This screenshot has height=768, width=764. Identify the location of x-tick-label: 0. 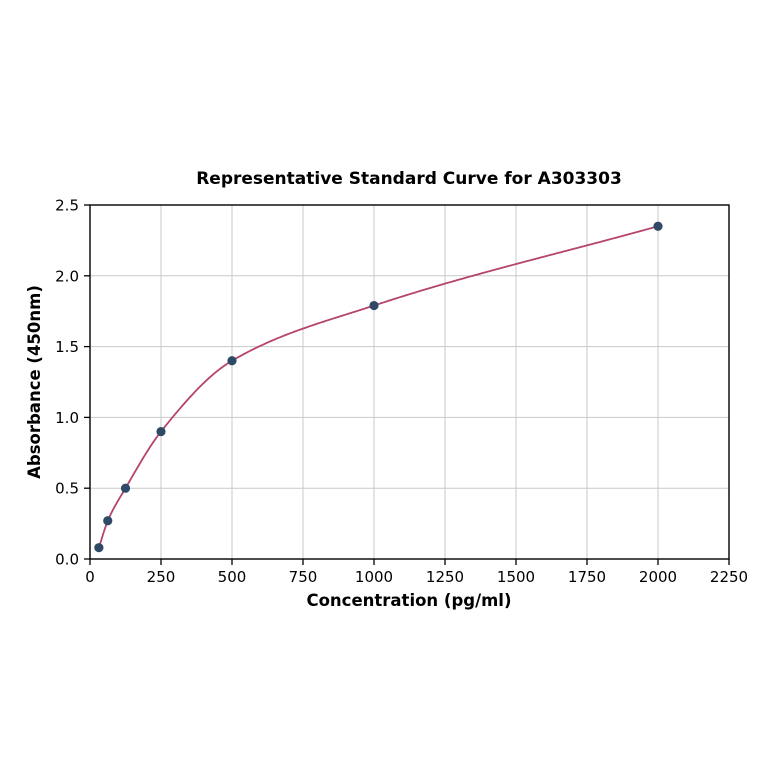
(90, 577).